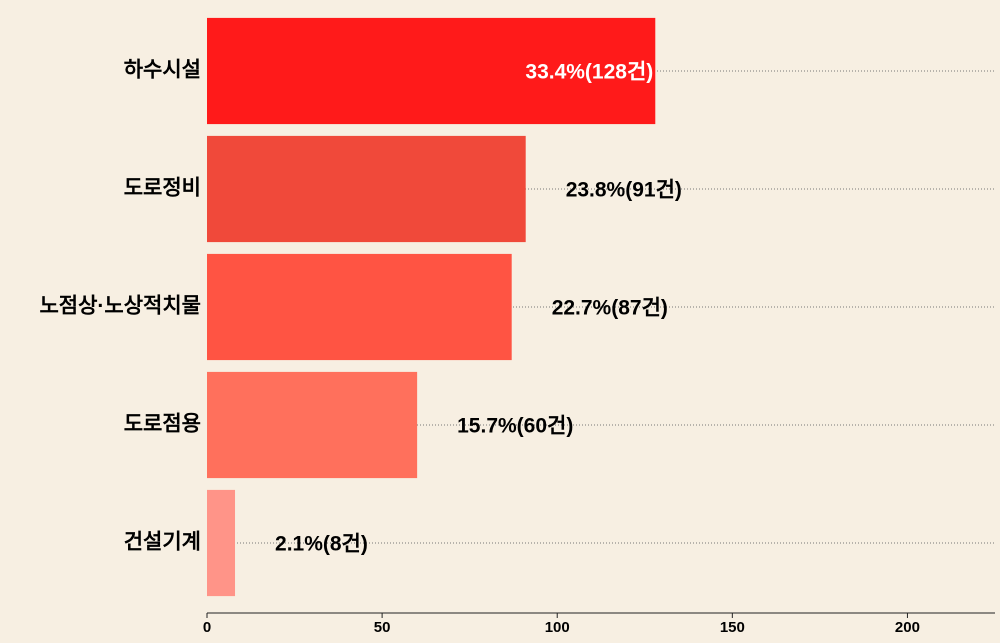 This screenshot has width=1000, height=643. Describe the element at coordinates (907, 627) in the screenshot. I see `x-tick-label: 200` at that location.